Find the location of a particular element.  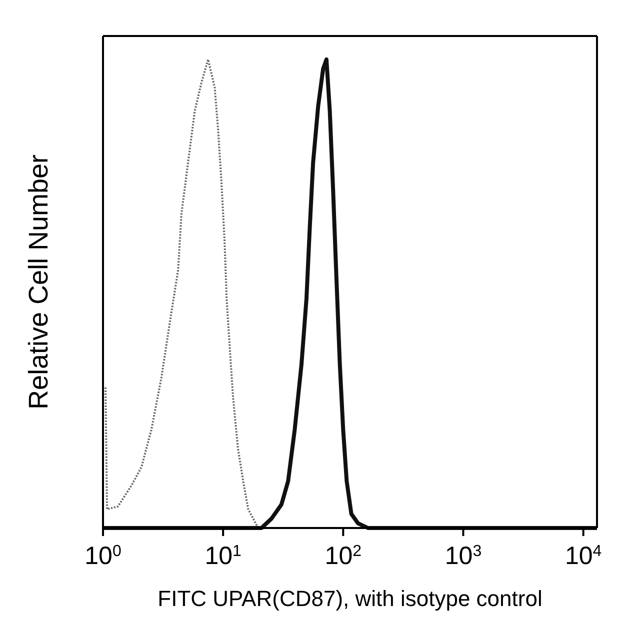

x-tick-label: 10$^{3}$ is located at coordinates (463, 556).